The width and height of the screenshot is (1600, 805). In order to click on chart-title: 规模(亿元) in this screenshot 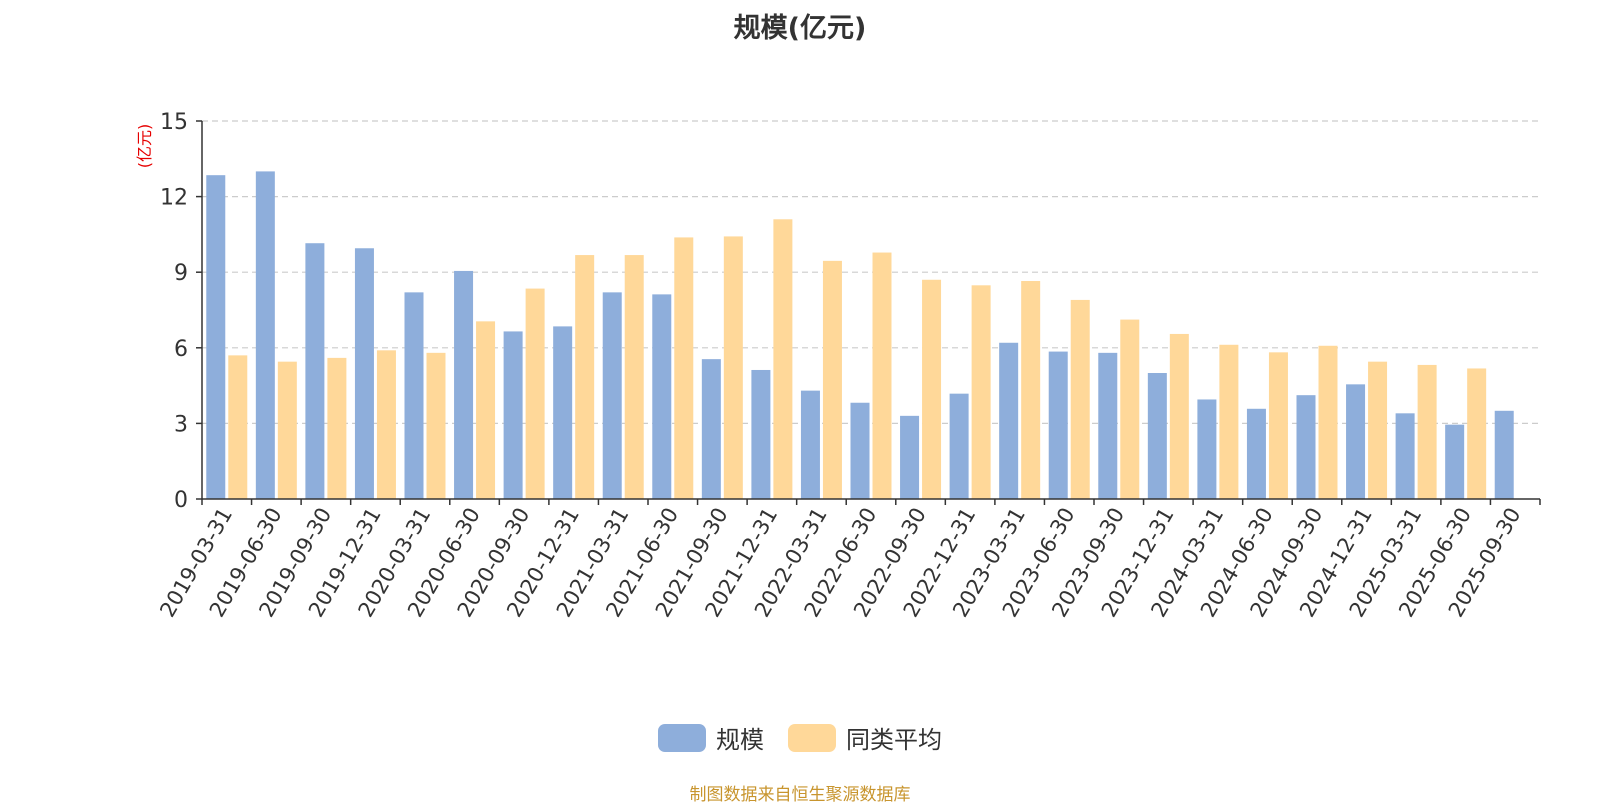, I will do `click(800, 28)`.